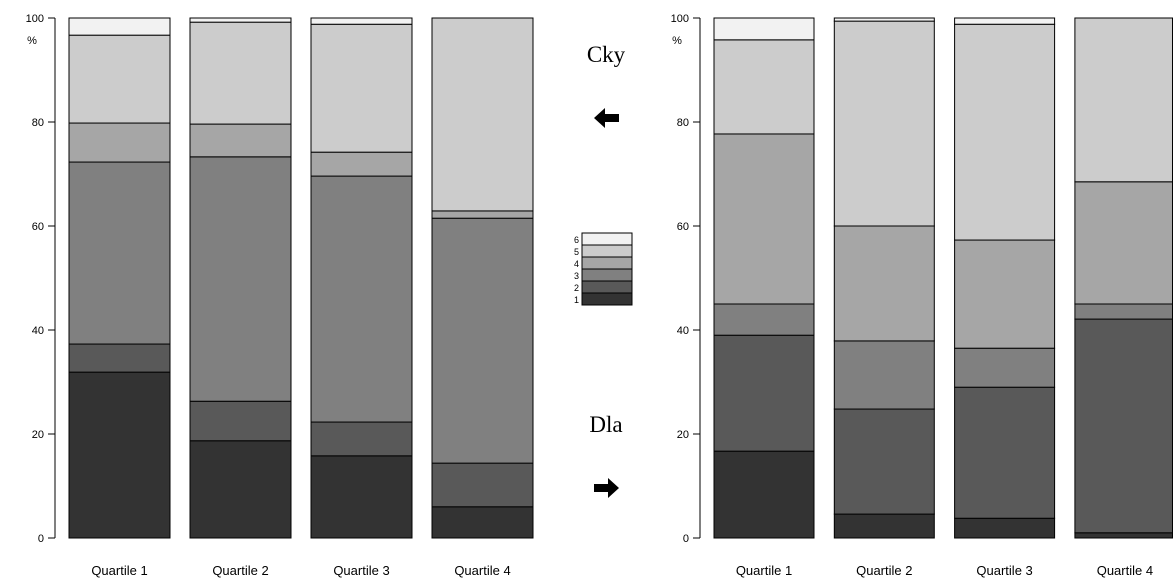  Describe the element at coordinates (576, 252) in the screenshot. I see `legend-label-5: 5` at that location.